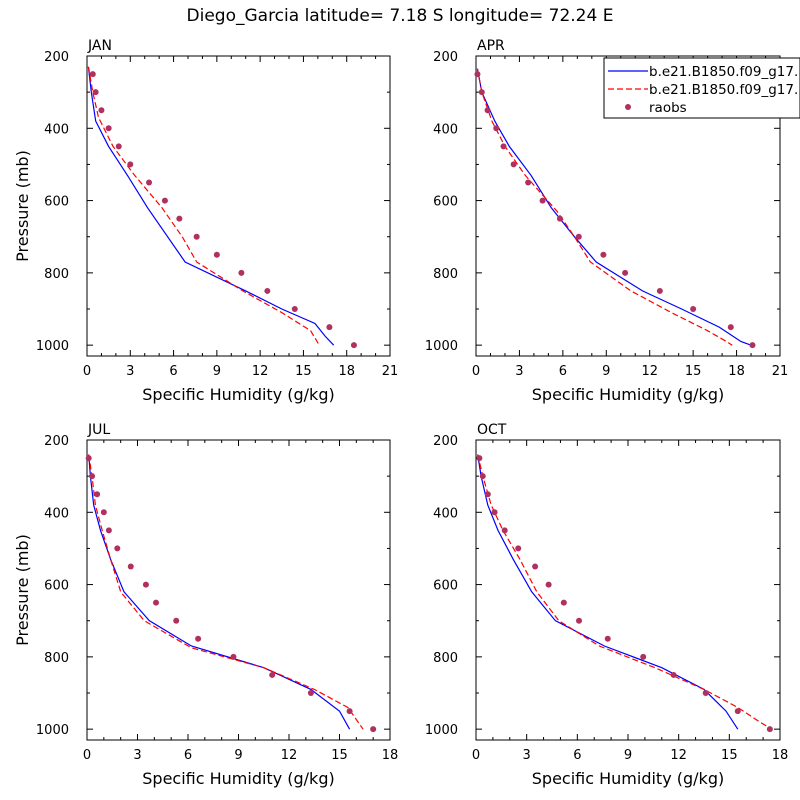  Describe the element at coordinates (492, 430) in the screenshot. I see `panel-title: OCT` at that location.